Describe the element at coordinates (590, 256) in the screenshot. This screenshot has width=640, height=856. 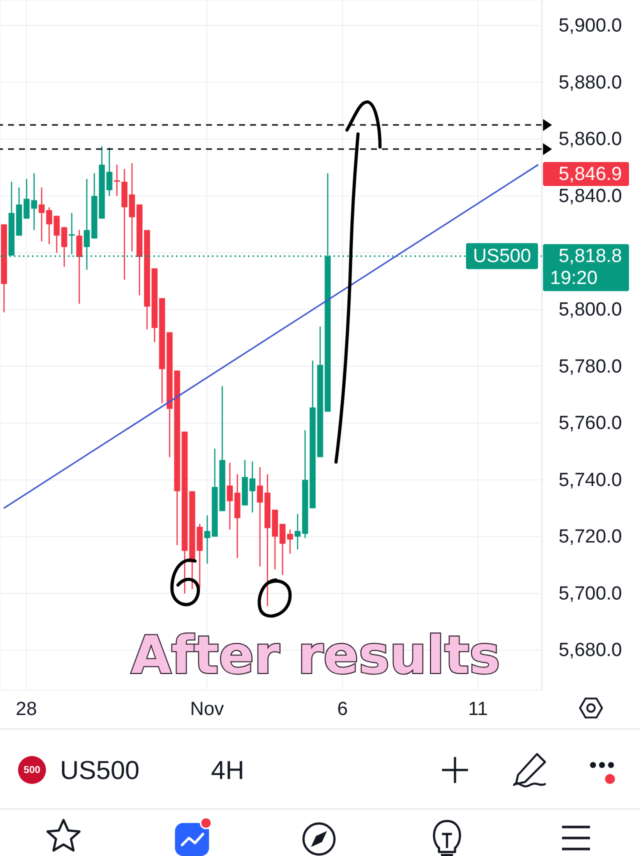
I see `text: 5,818.8` at that location.